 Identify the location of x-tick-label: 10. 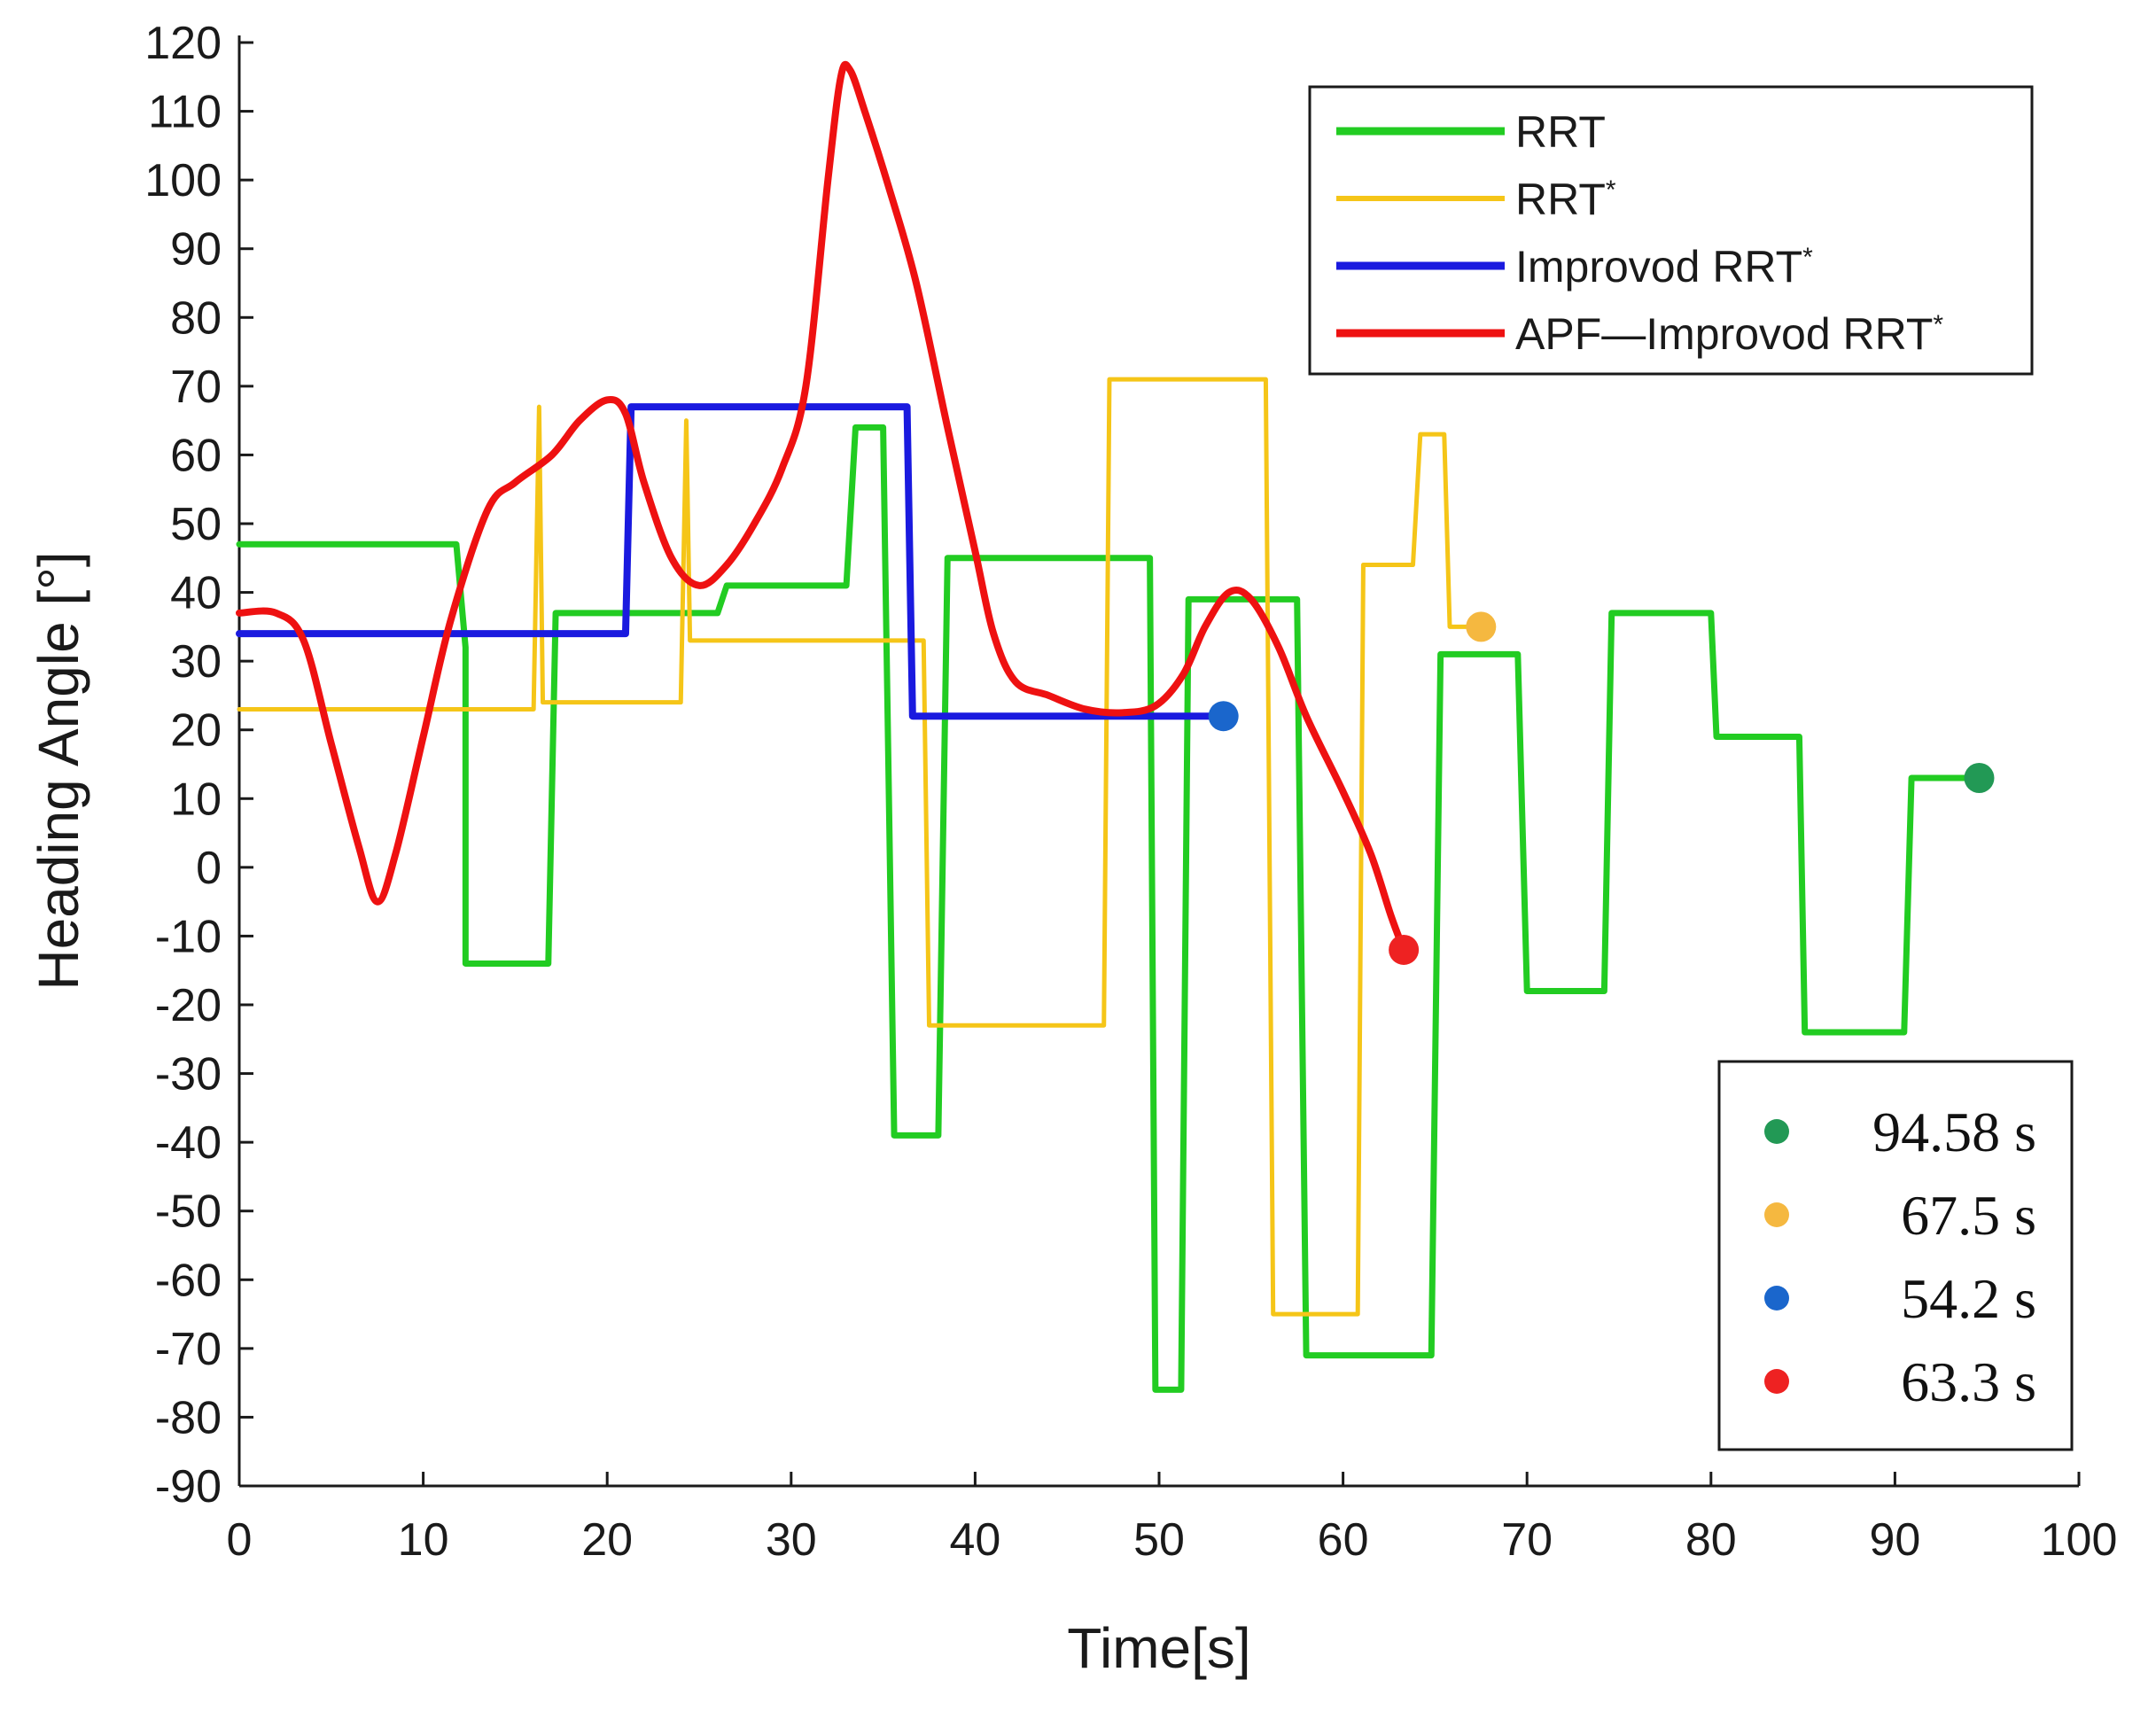
(423, 1540).